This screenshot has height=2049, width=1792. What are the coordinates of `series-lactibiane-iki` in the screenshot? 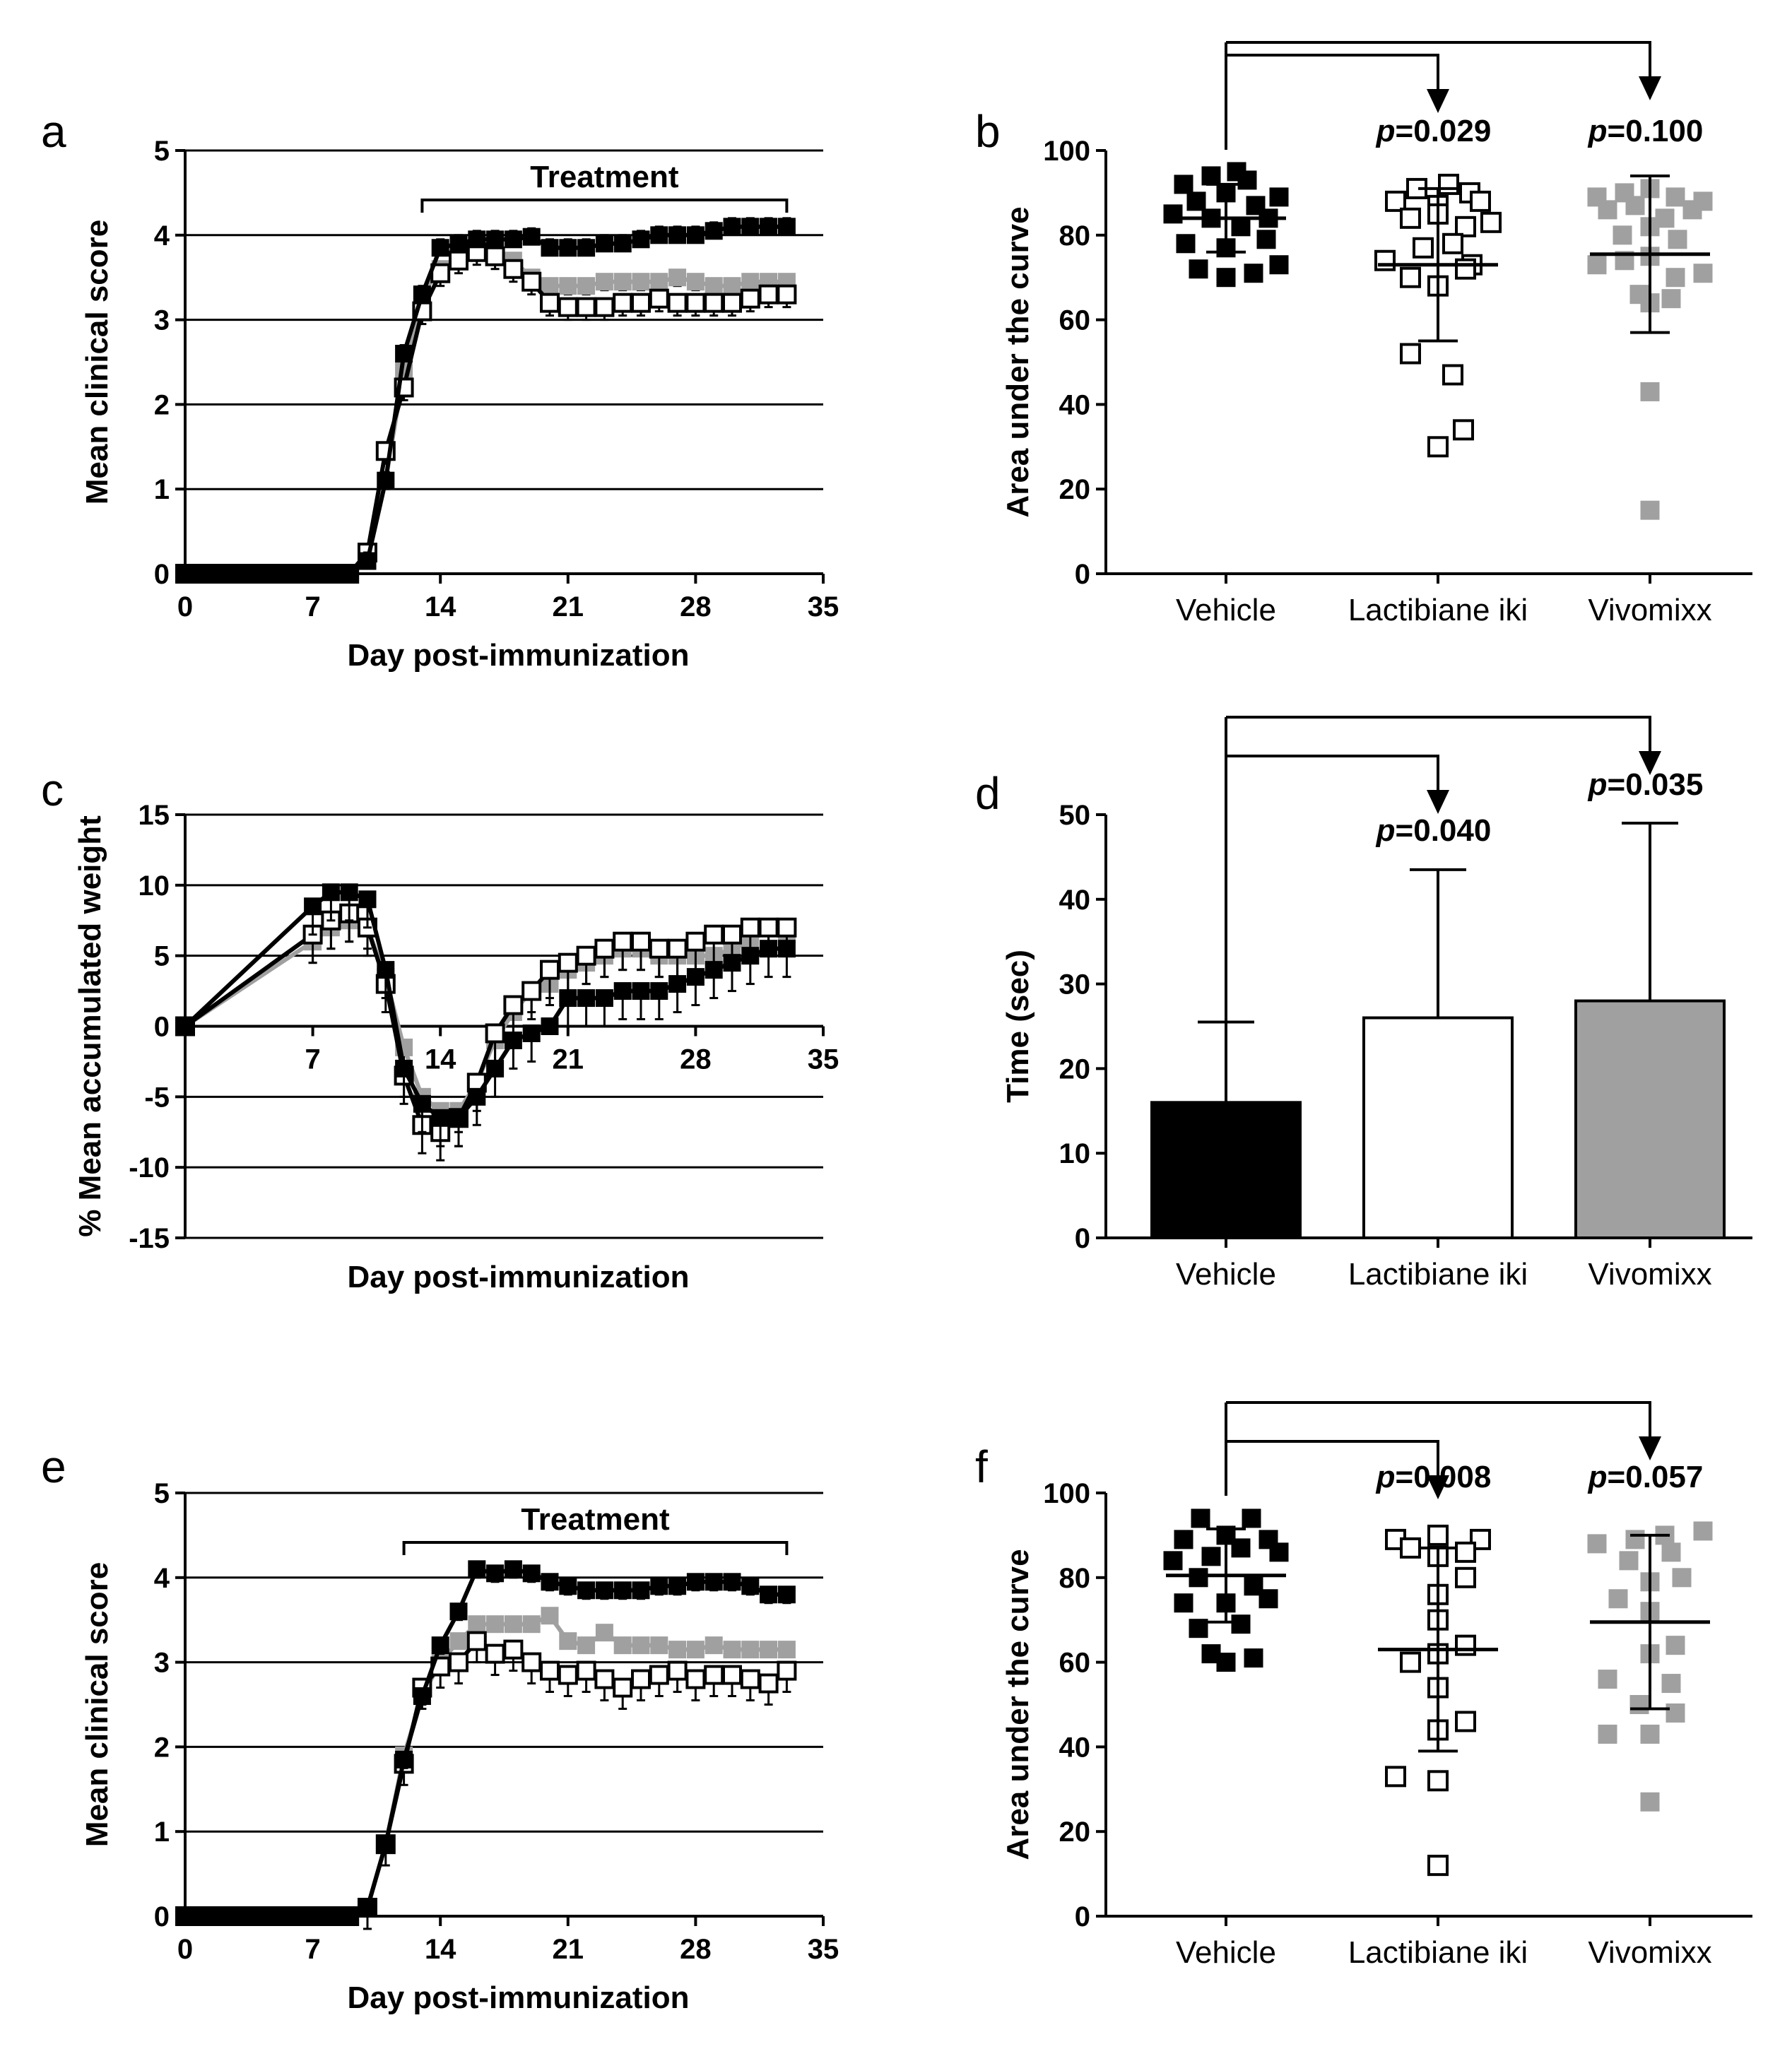 It's located at (486, 413).